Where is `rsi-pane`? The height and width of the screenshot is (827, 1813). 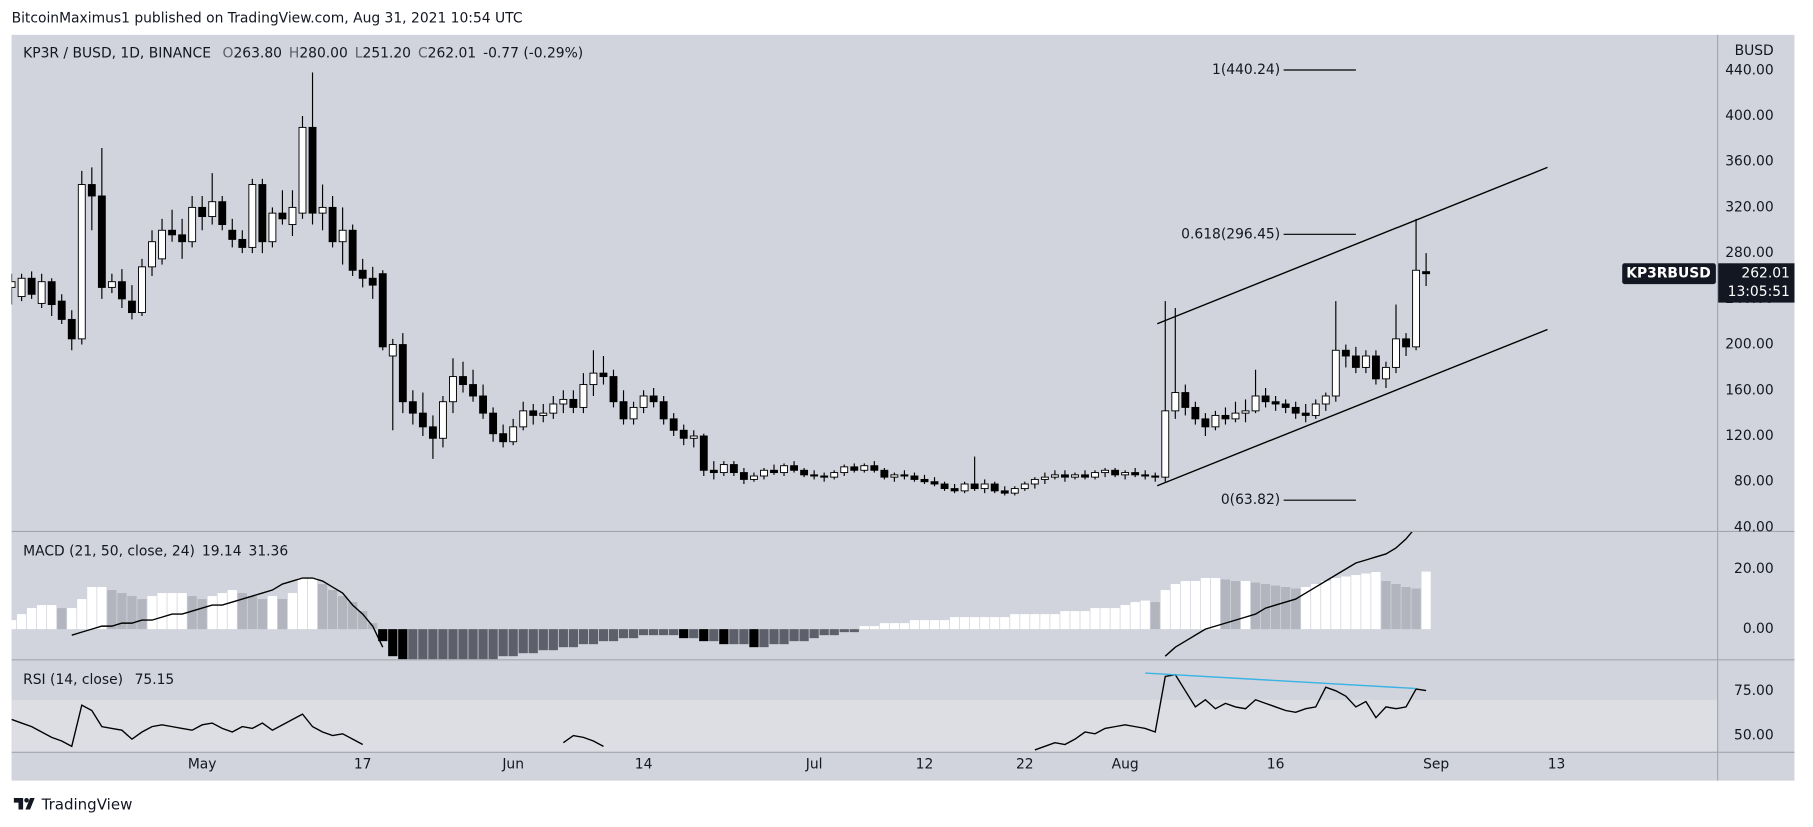
rsi-pane is located at coordinates (719, 711).